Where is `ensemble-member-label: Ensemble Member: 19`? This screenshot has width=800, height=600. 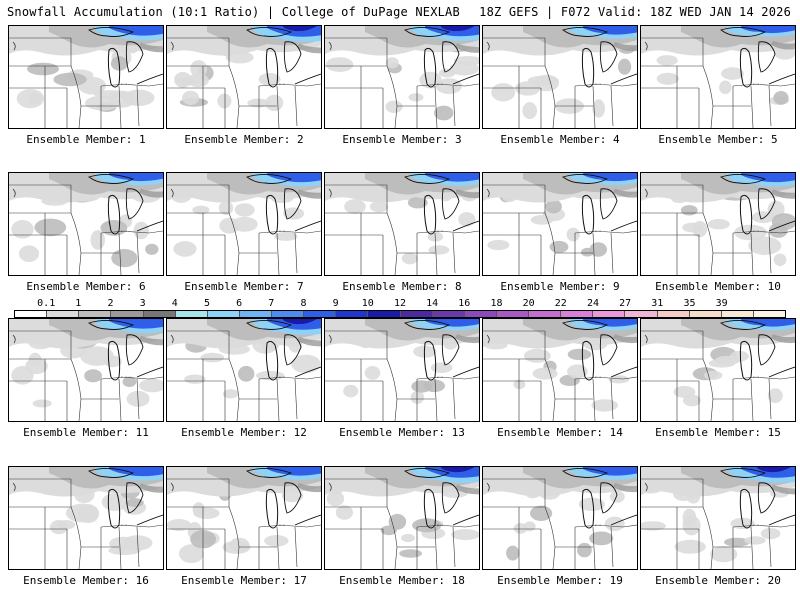
ensemble-member-label: Ensemble Member: 19 is located at coordinates (560, 580).